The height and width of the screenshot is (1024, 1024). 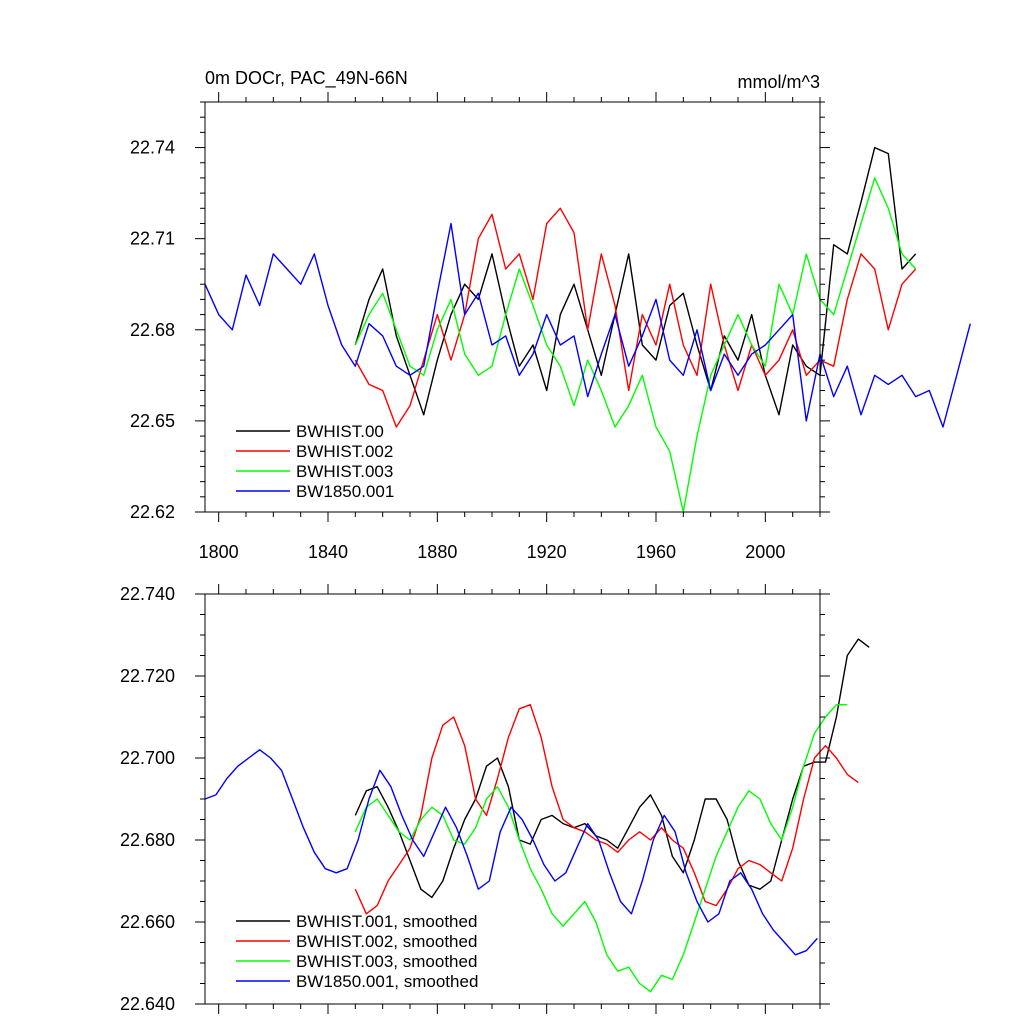 I want to click on top-x-tick-label: 1800, so click(x=219, y=552).